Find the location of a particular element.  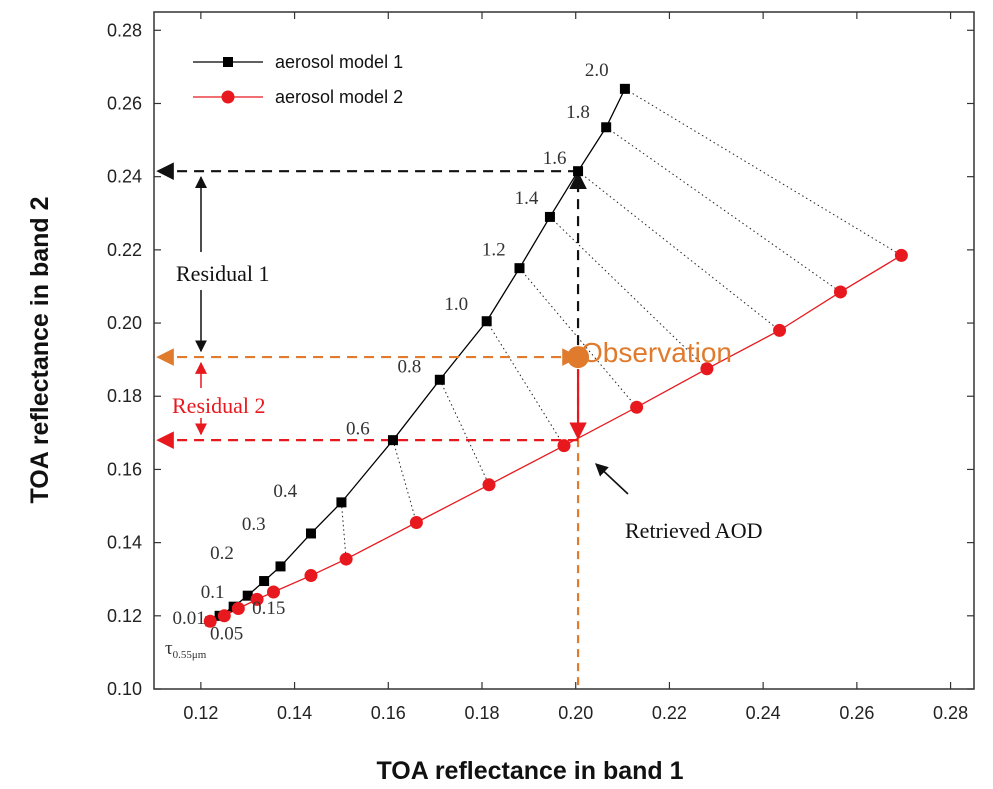

x-tick-label: 0.24 is located at coordinates (763, 713).